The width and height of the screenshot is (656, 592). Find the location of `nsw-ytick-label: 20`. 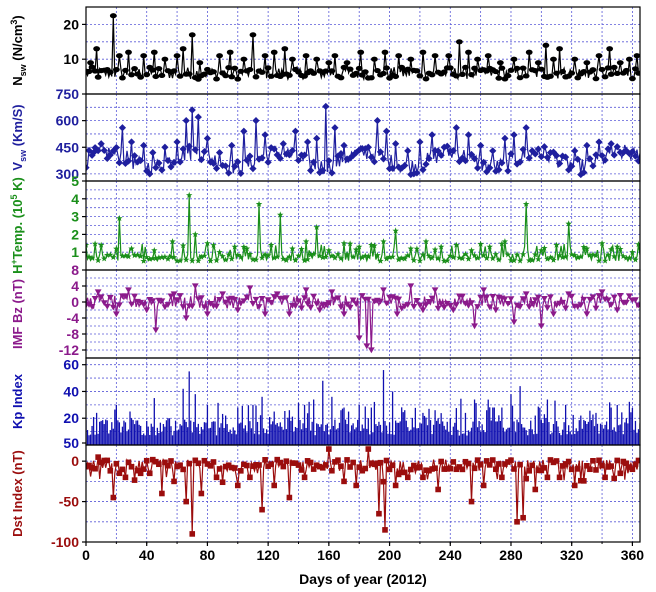

nsw-ytick-label: 20 is located at coordinates (71, 24).